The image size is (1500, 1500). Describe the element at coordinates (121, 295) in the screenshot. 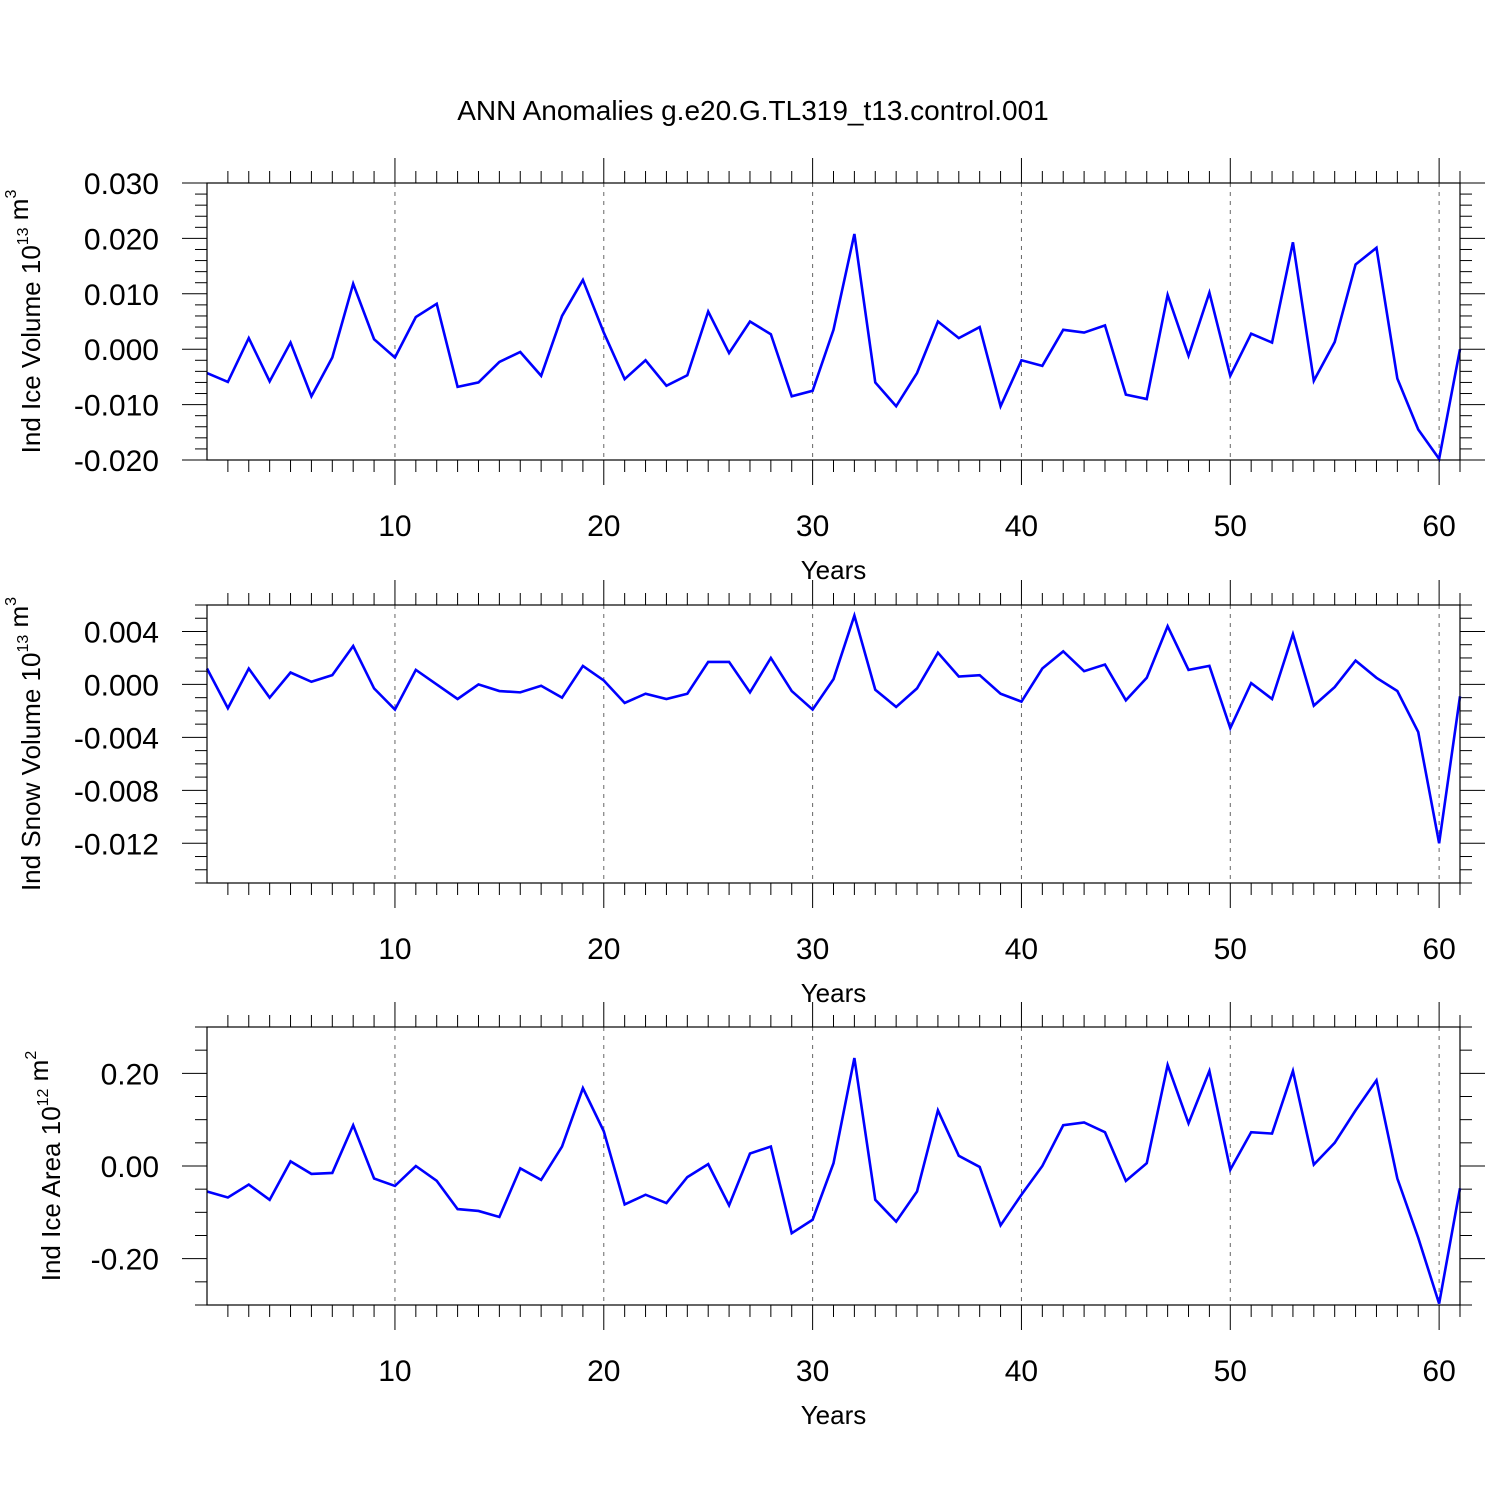

I see `y-tick-label: 0.010` at that location.